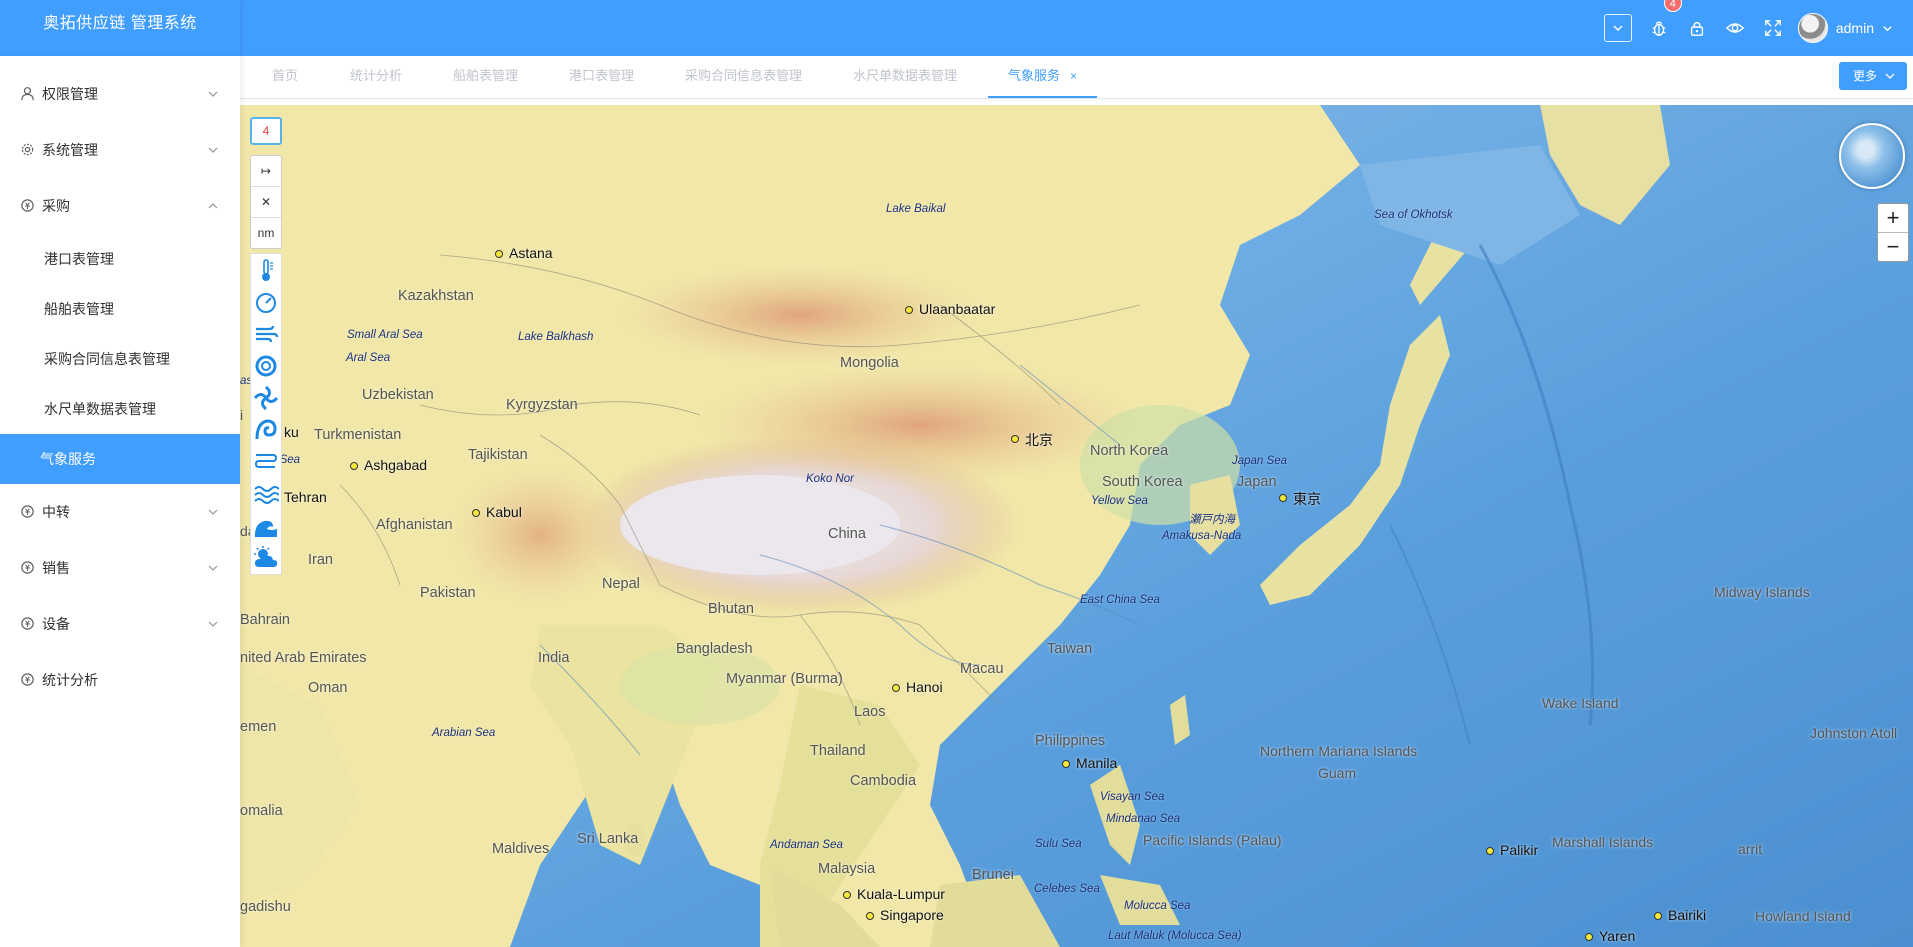 This screenshot has height=947, width=1913. What do you see at coordinates (1697, 28) in the screenshot?
I see `lock-icon` at bounding box center [1697, 28].